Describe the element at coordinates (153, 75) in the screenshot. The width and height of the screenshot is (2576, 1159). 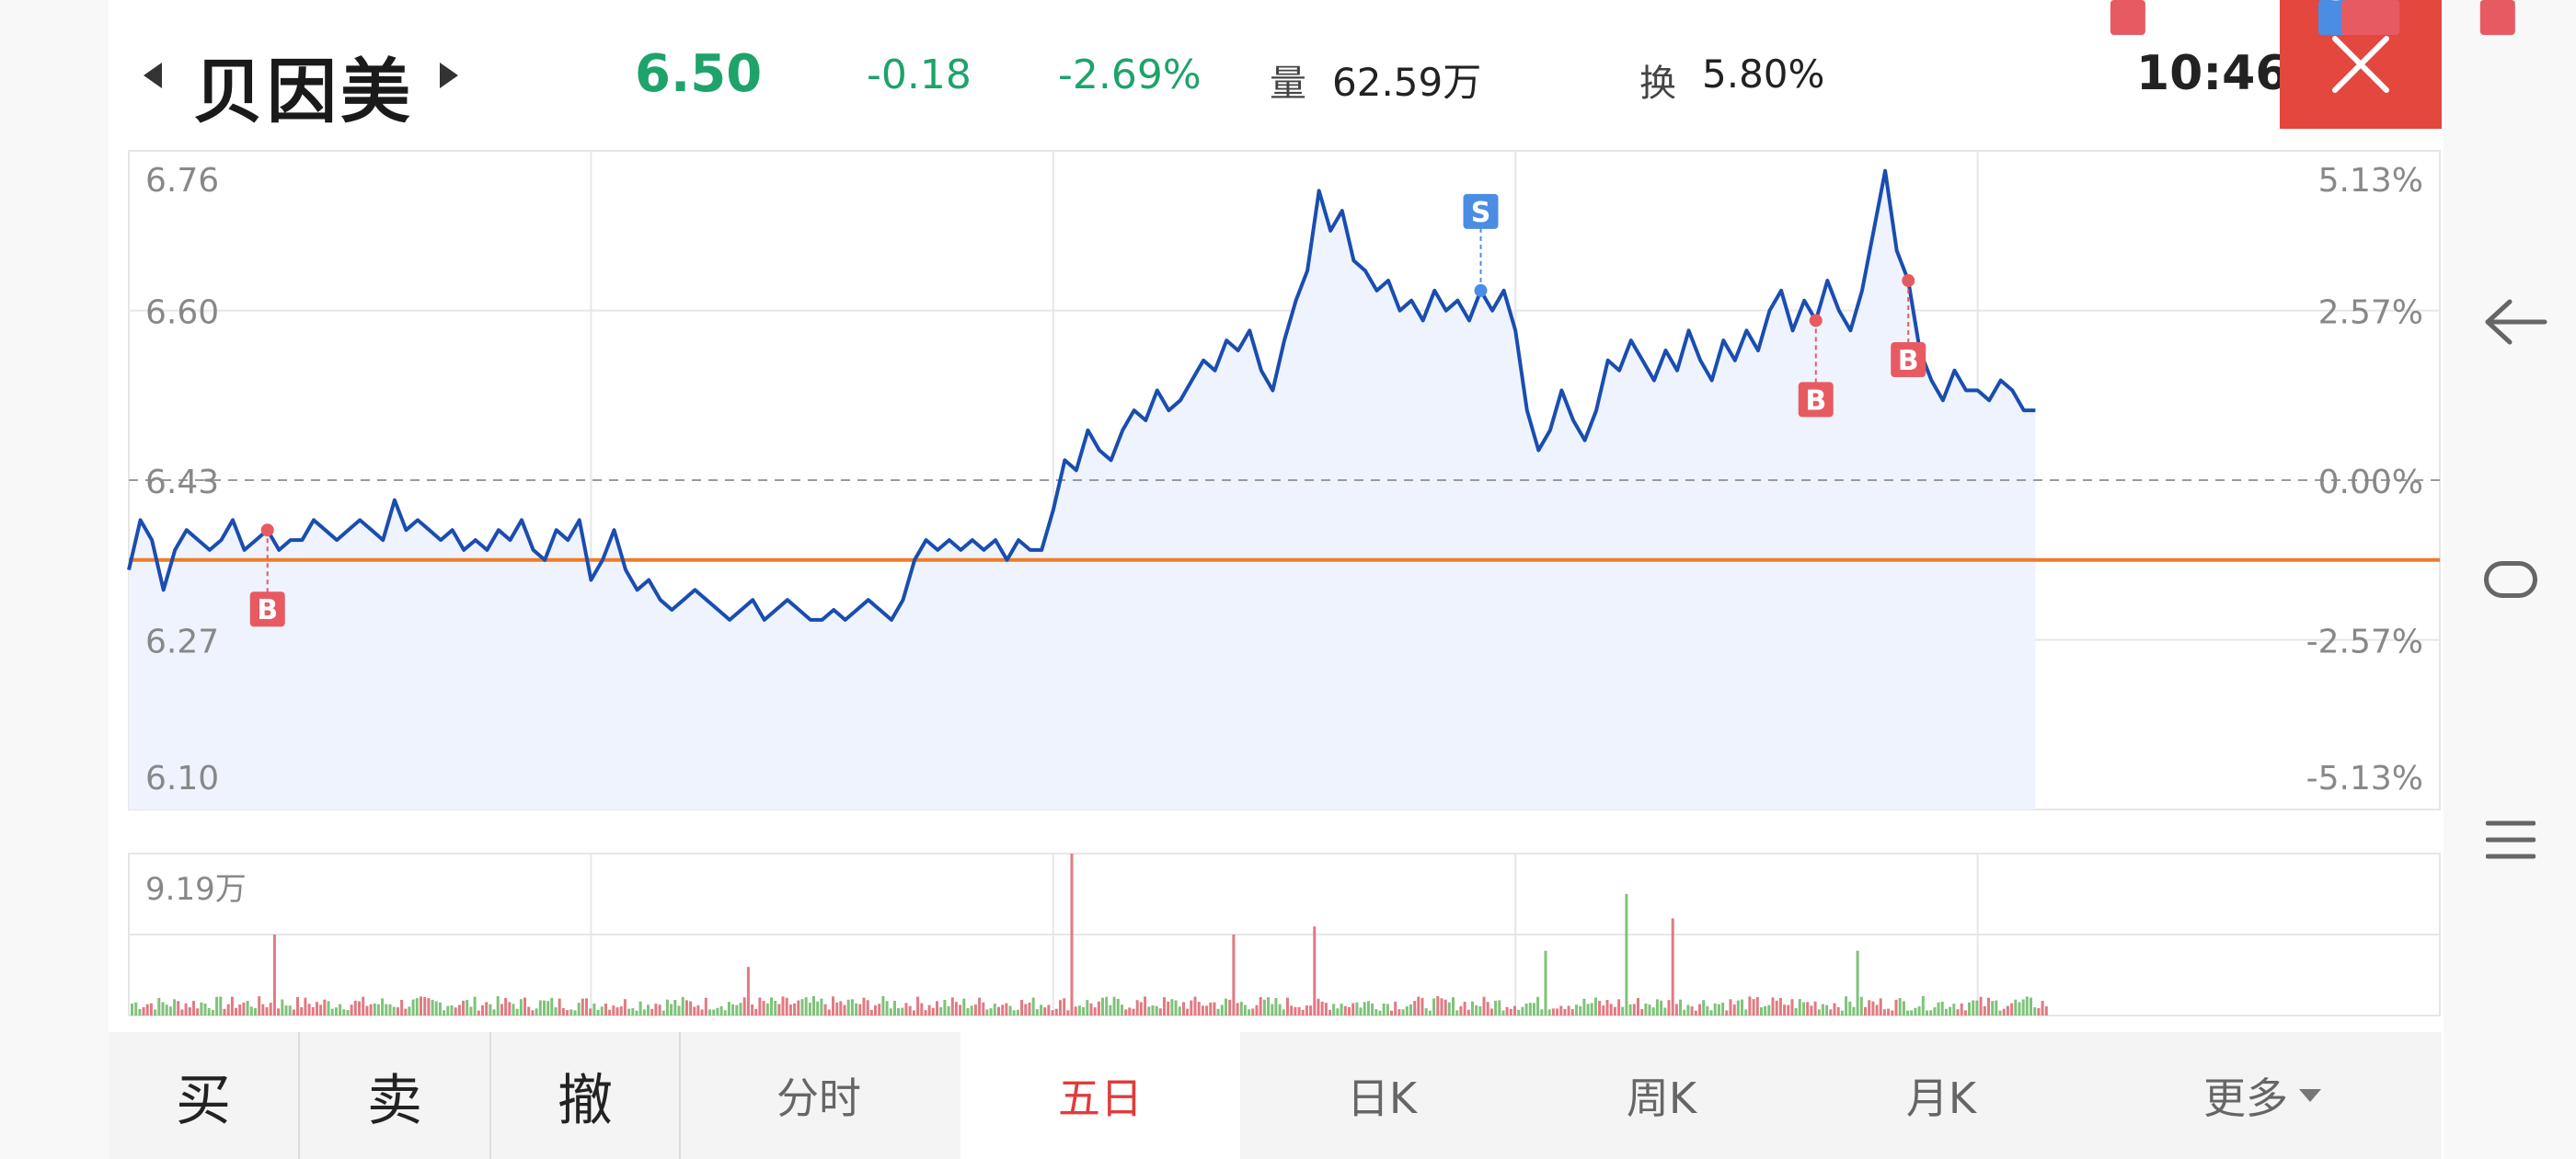
I see `triangle-left-icon` at that location.